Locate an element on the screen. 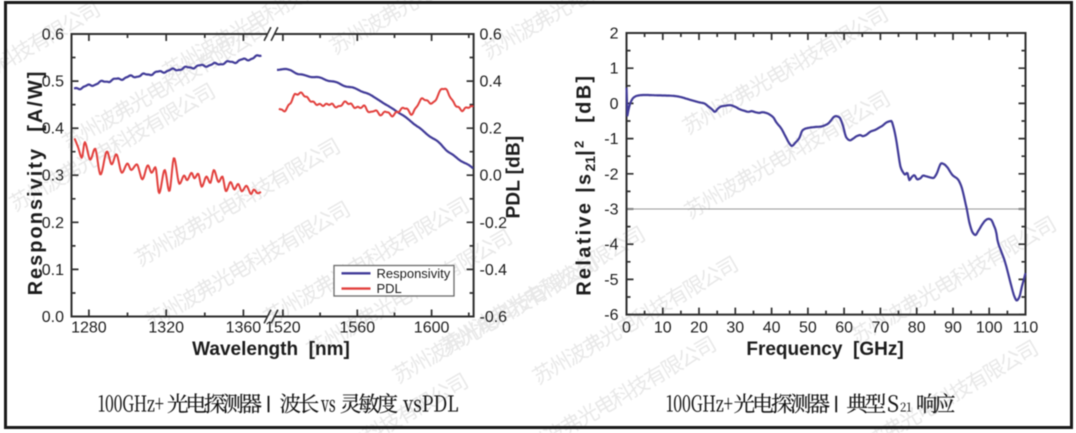 This screenshot has height=433, width=1076. svg-text: PDL is located at coordinates (389, 288).